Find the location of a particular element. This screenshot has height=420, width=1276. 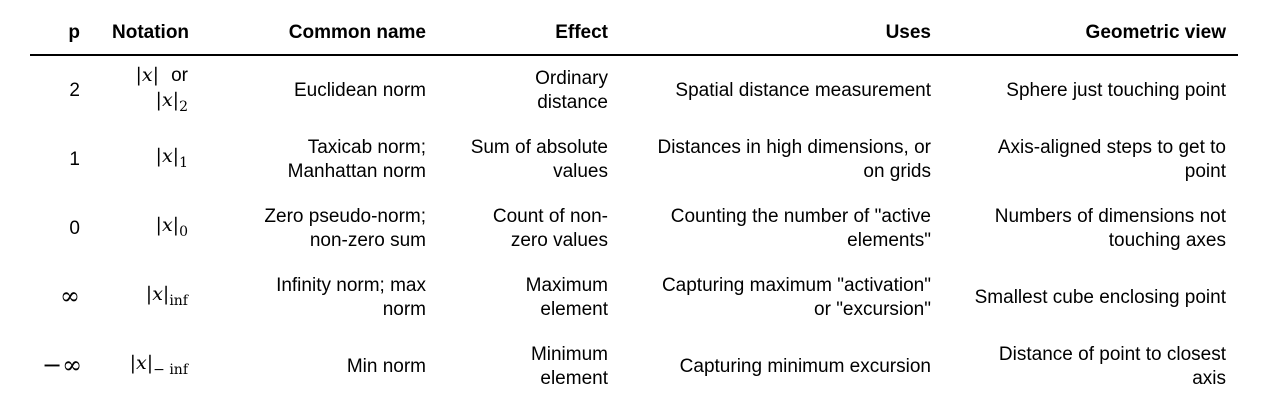

cell-effect: Minimum element is located at coordinates (569, 366).